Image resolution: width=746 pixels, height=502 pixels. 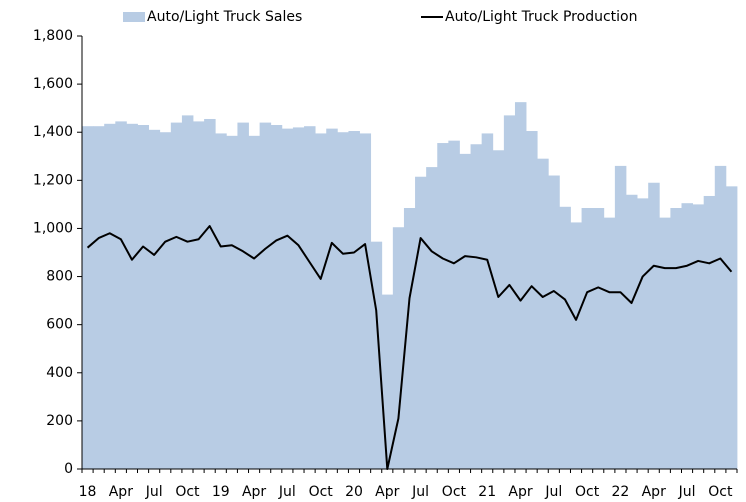 I want to click on y-tick-label: 600, so click(x=59, y=325).